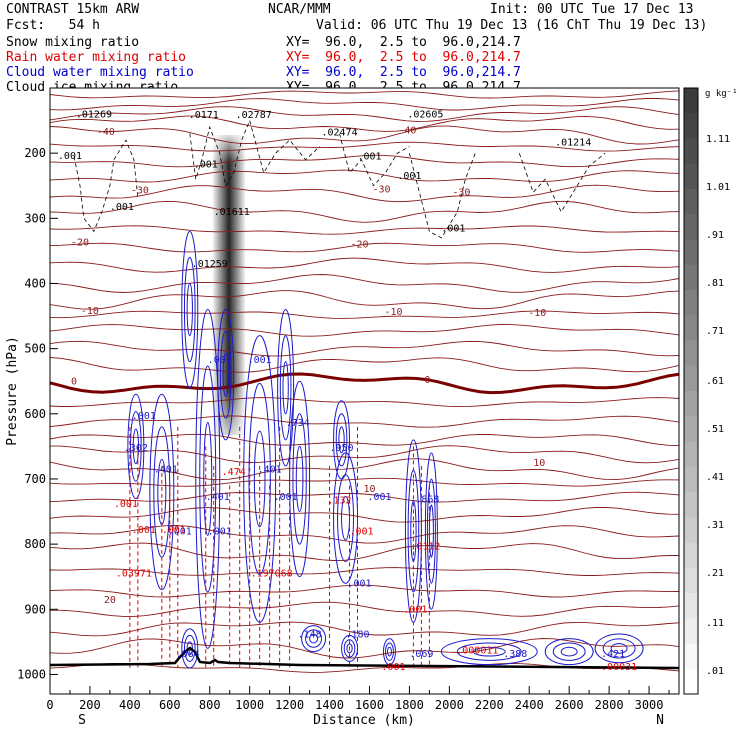 The image size is (740, 740). I want to click on snow-label: .0171, so click(204, 115).